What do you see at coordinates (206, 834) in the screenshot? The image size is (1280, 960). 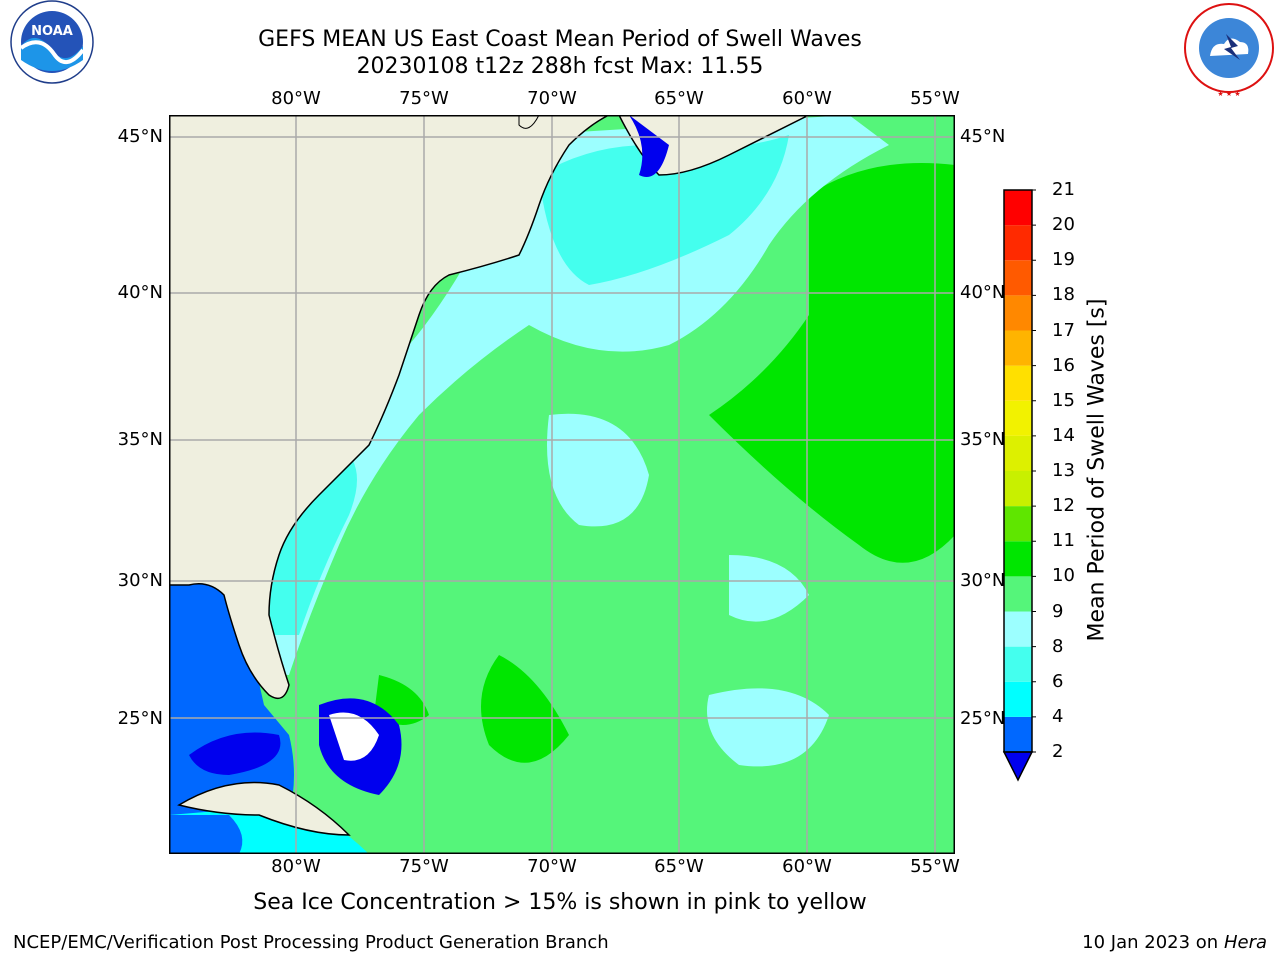 I see `contour-2-4s-caribbean` at bounding box center [206, 834].